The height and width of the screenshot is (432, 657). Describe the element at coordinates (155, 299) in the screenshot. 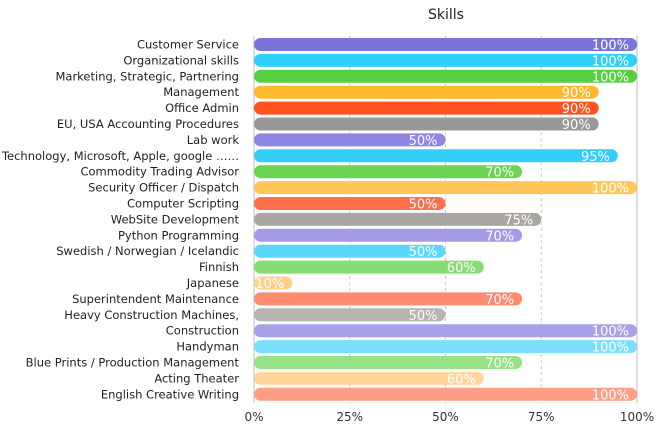

I see `category-label: Superintendent Maintenance` at that location.